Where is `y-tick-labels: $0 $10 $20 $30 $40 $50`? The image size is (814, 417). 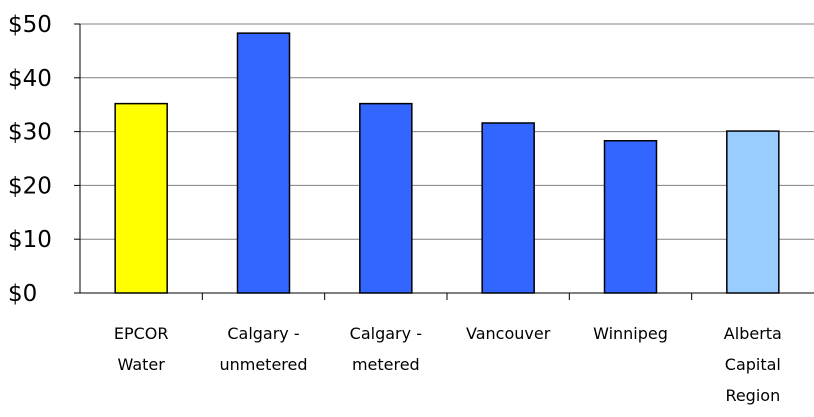
y-tick-labels: $0 $10 $20 $30 $40 $50 is located at coordinates (30, 159).